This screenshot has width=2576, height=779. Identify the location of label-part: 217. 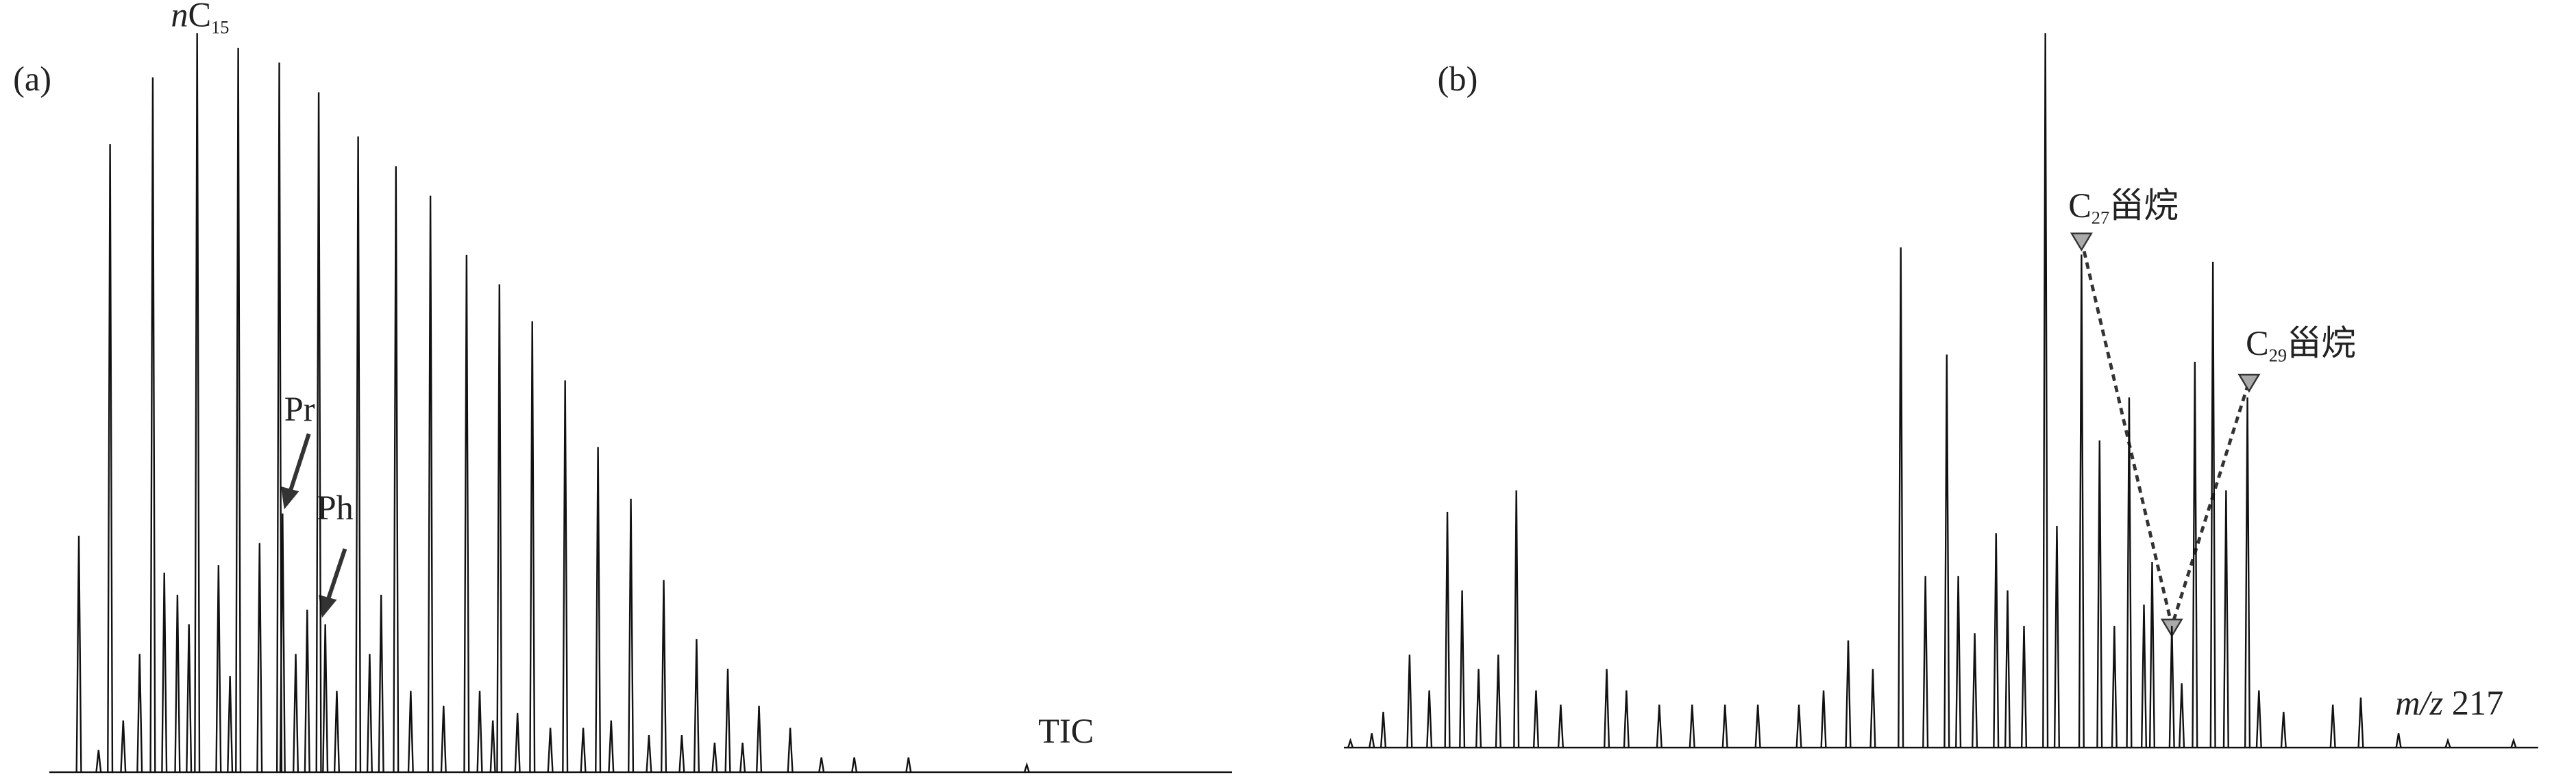
(2473, 703).